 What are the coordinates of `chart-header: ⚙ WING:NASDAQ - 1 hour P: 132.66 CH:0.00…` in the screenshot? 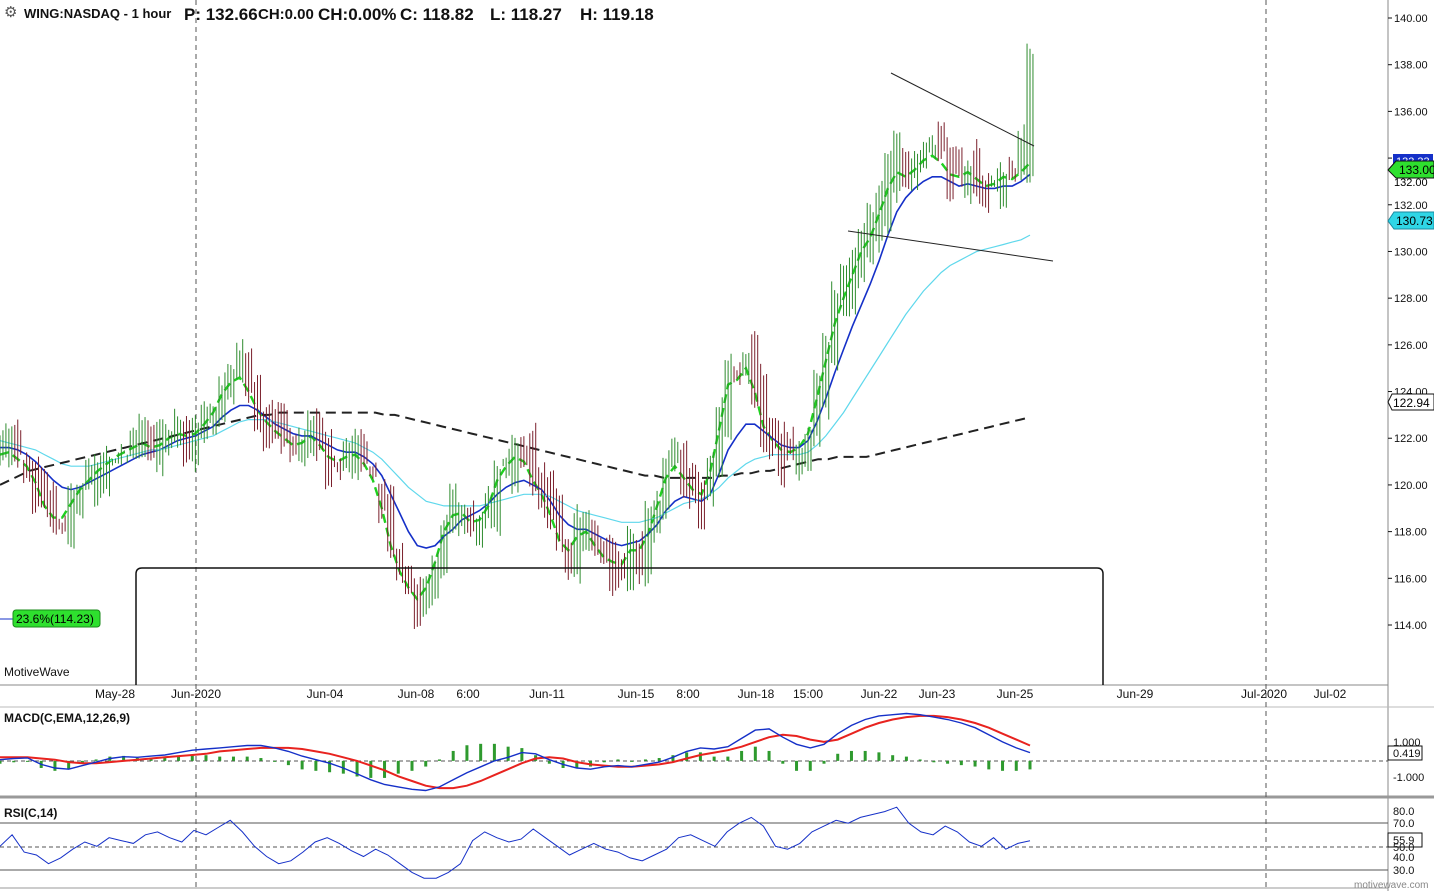 It's located at (329, 14).